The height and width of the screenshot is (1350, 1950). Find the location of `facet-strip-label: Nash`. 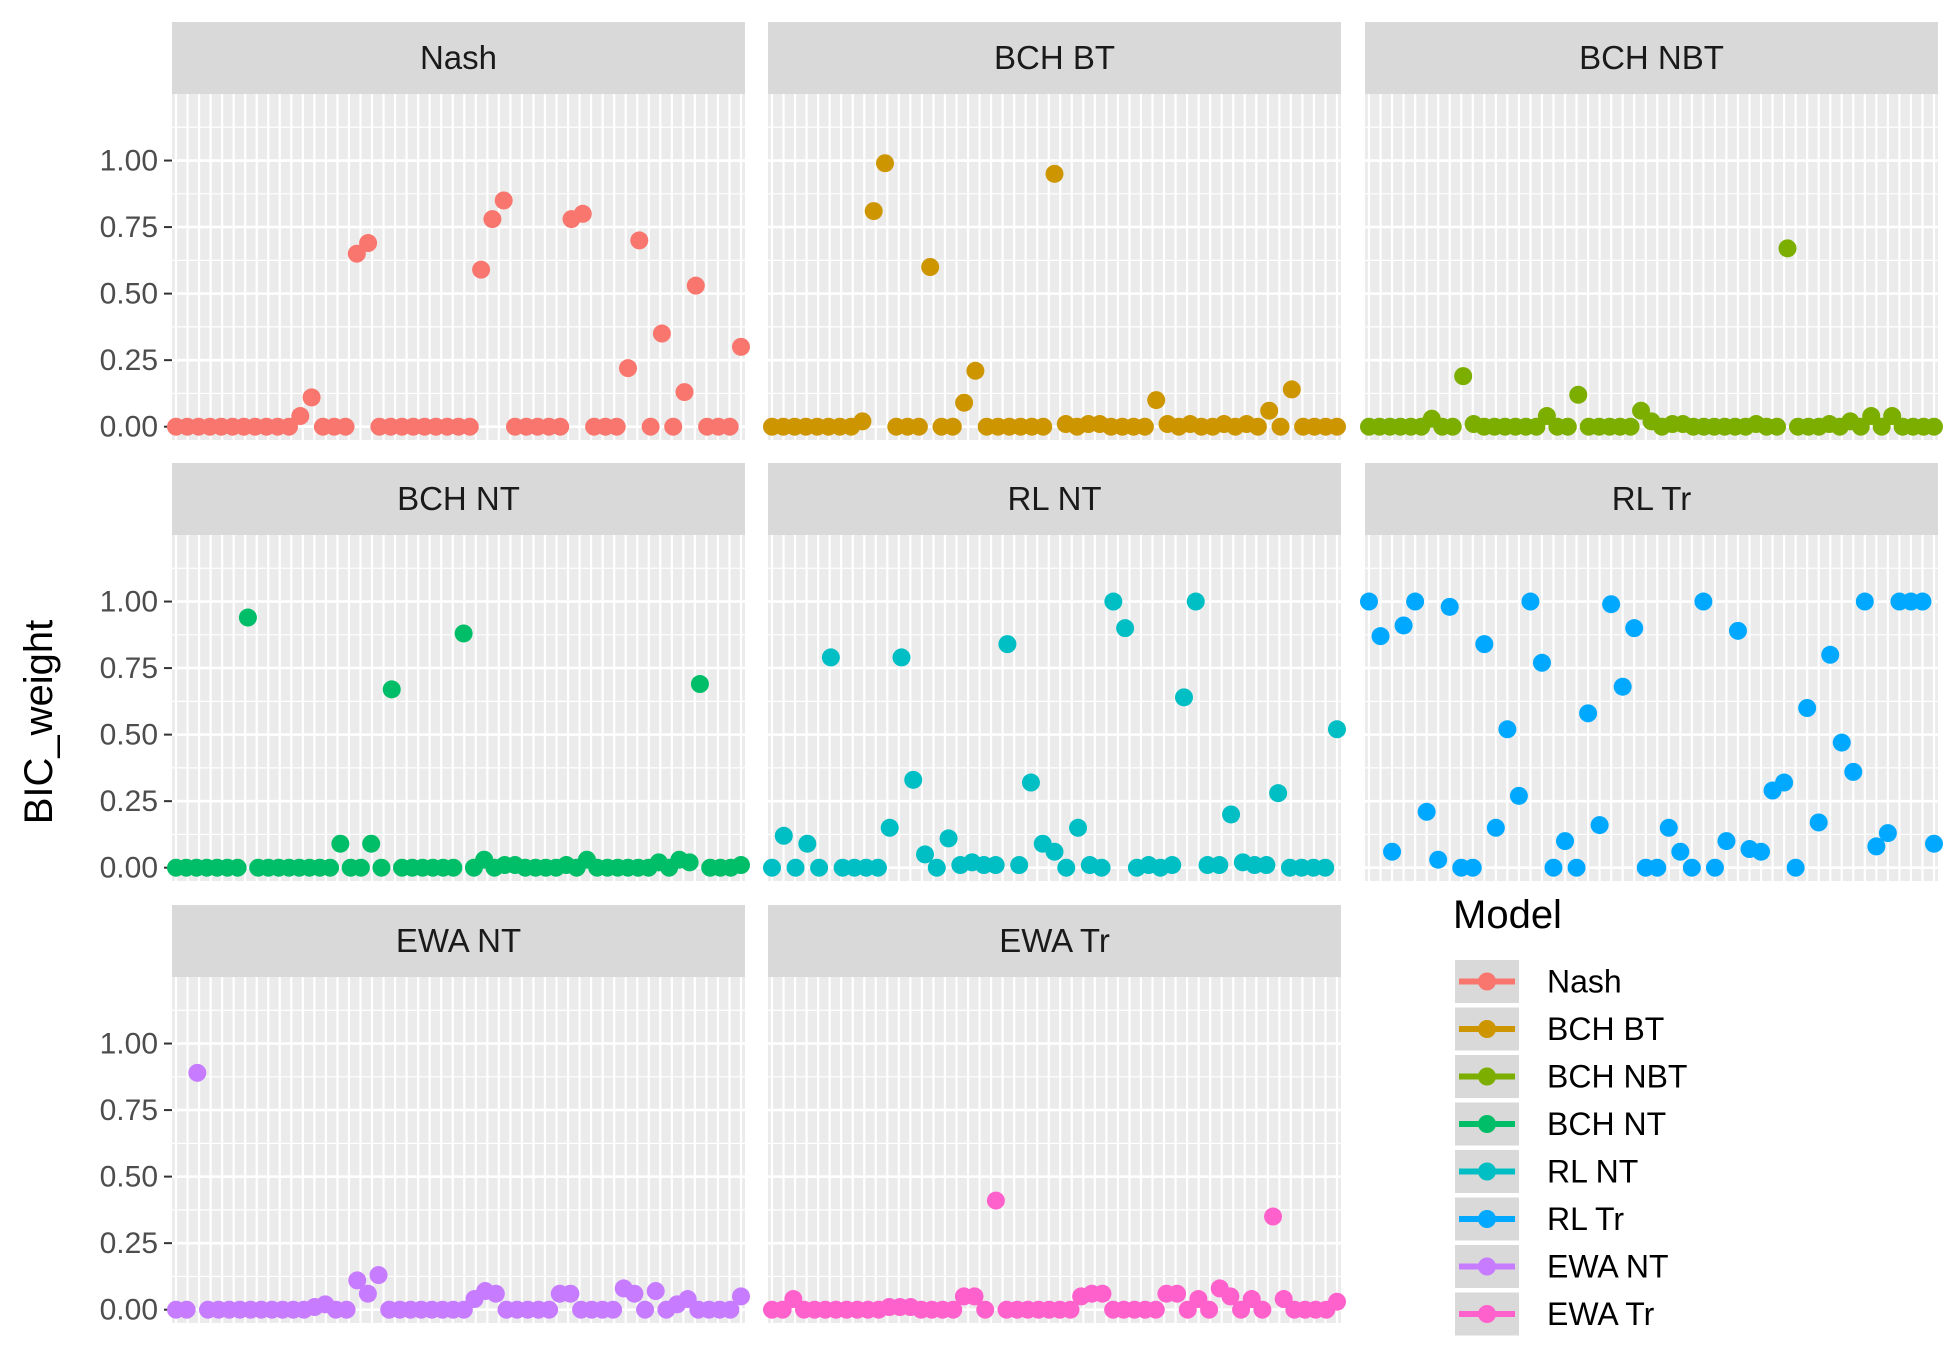

facet-strip-label: Nash is located at coordinates (458, 57).